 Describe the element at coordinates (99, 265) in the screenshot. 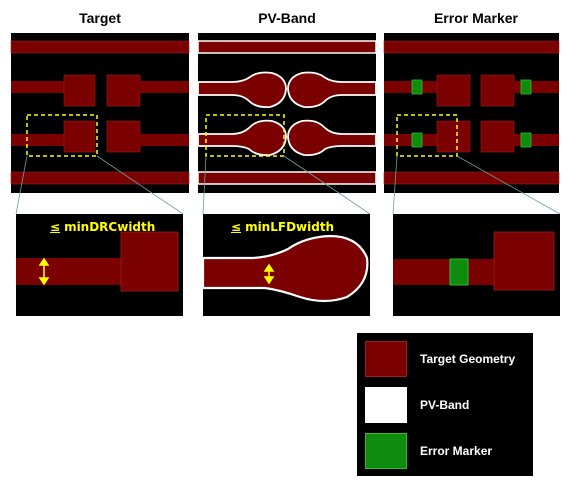

I see `target-zoom` at that location.